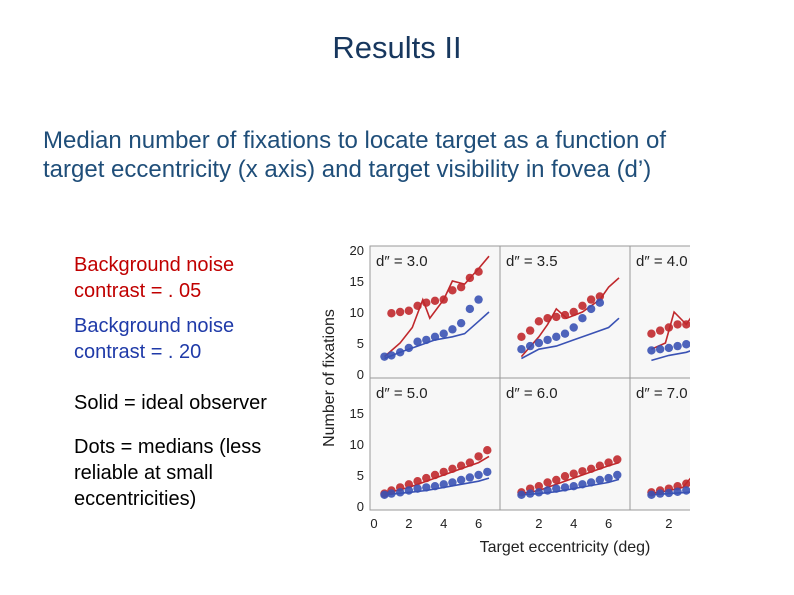 The width and height of the screenshot is (794, 595). What do you see at coordinates (357, 444) in the screenshot?
I see `y-tick-label: 10` at bounding box center [357, 444].